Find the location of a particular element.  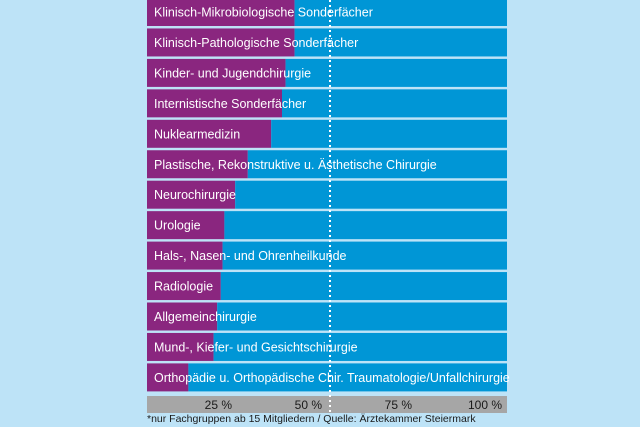

category-label: Internistische Sonderfächer is located at coordinates (230, 104).